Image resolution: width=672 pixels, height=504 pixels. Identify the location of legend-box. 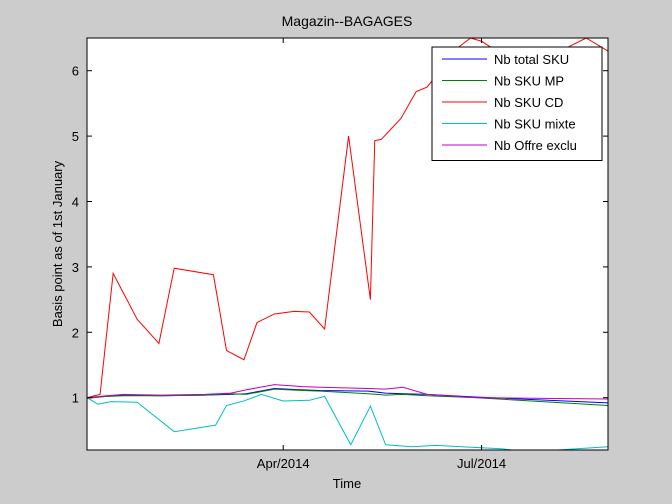
(517, 103).